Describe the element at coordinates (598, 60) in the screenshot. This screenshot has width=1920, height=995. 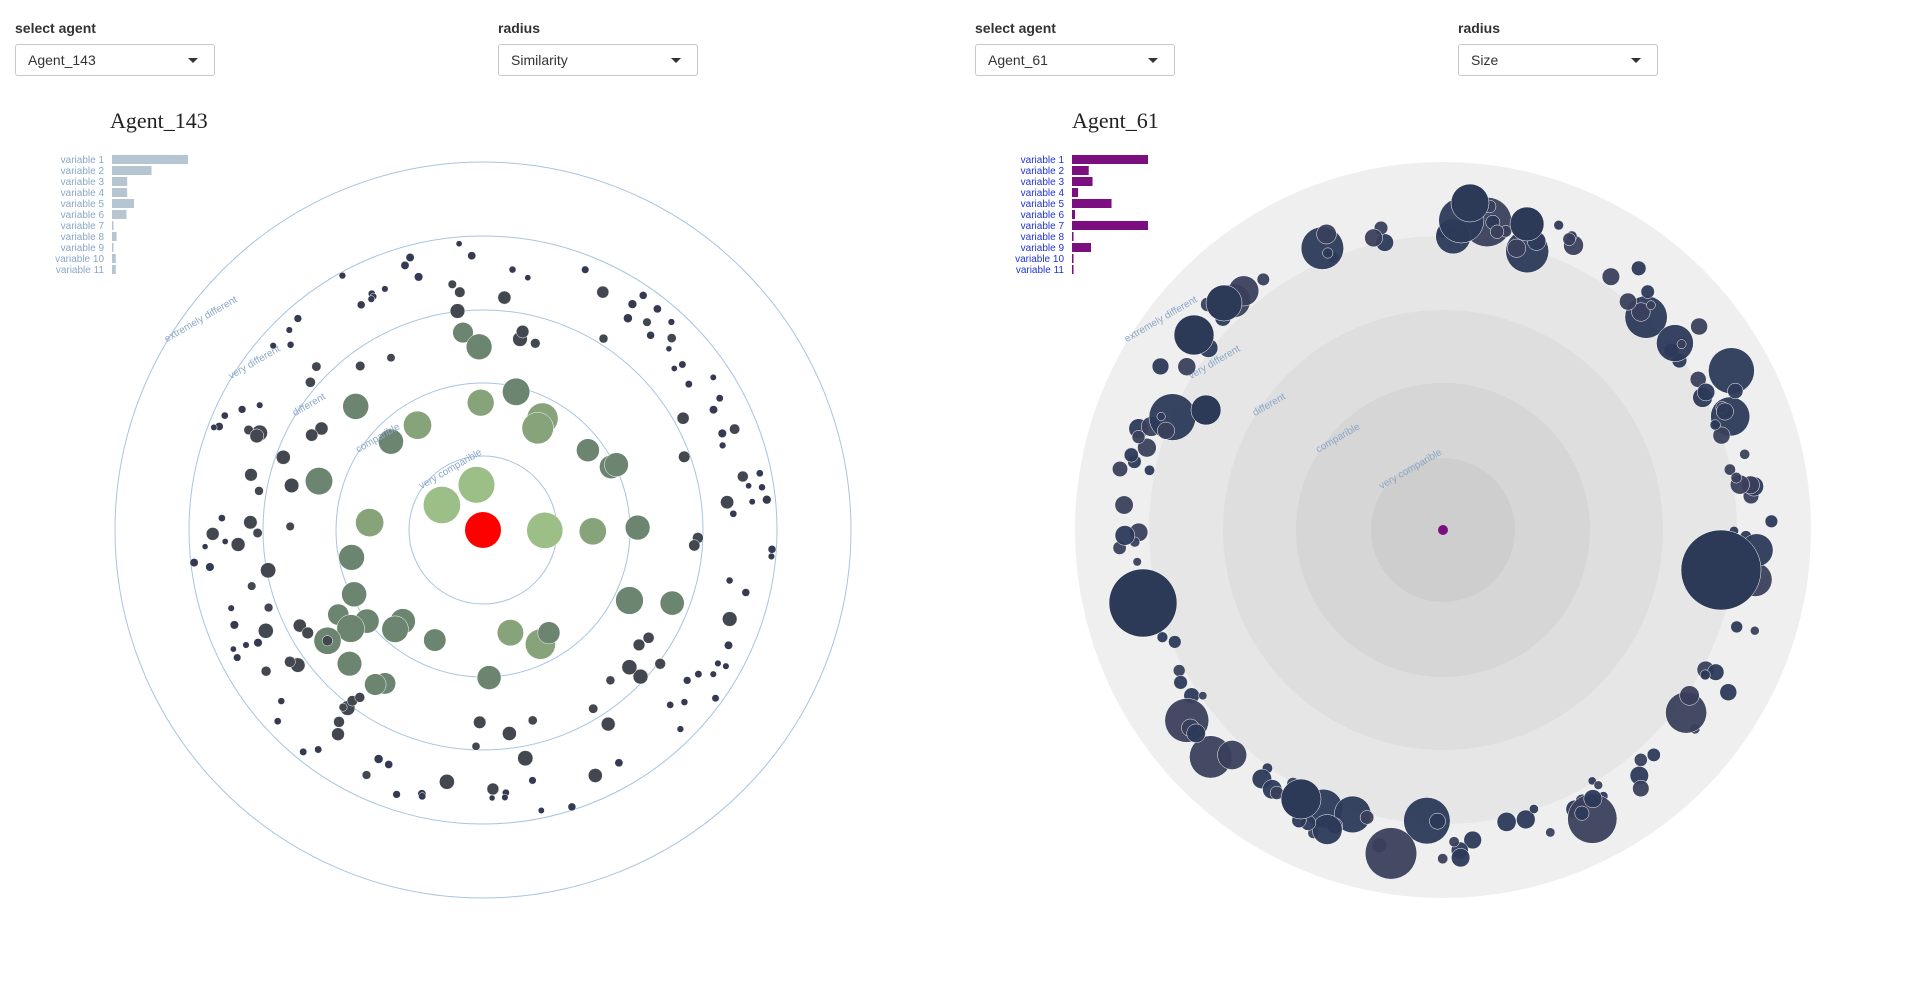
I see `radius-select: Similarity` at that location.